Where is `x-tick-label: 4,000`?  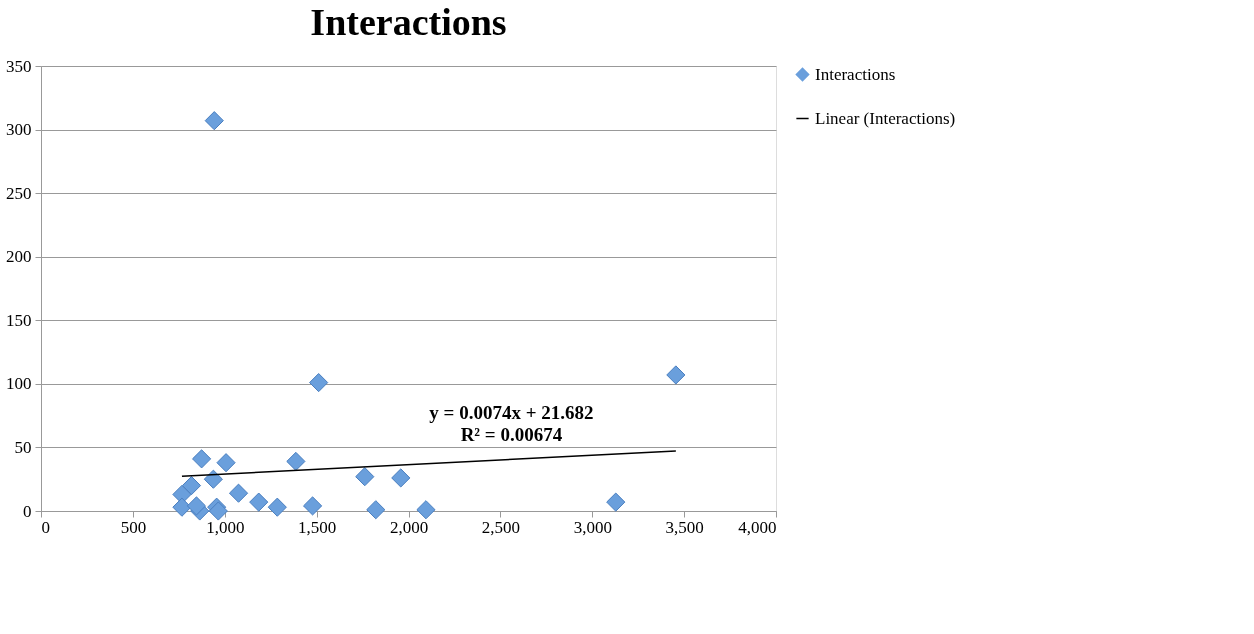 x-tick-label: 4,000 is located at coordinates (757, 527).